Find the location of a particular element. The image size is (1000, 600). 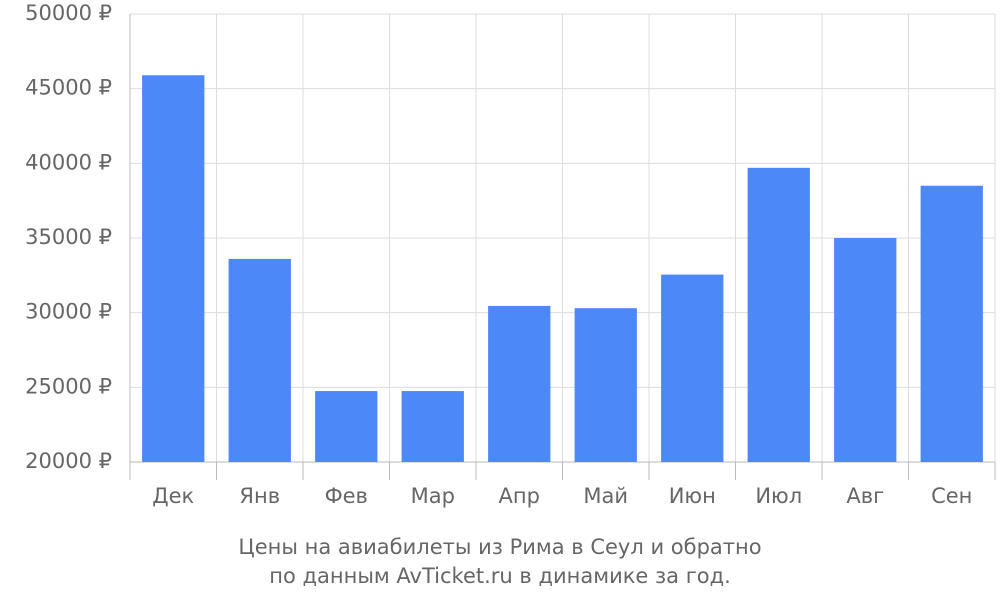

x-tick-label: Мар is located at coordinates (433, 496).